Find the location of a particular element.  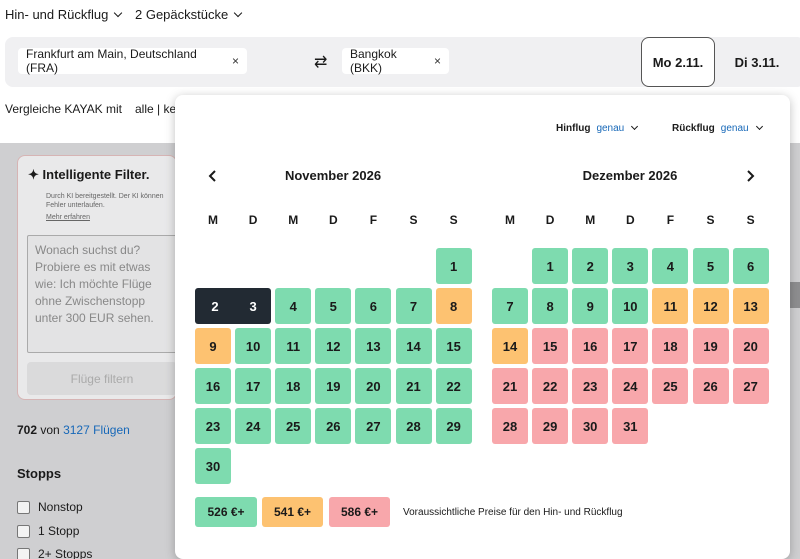

month-title-december: Dezember 2026 is located at coordinates (630, 175).